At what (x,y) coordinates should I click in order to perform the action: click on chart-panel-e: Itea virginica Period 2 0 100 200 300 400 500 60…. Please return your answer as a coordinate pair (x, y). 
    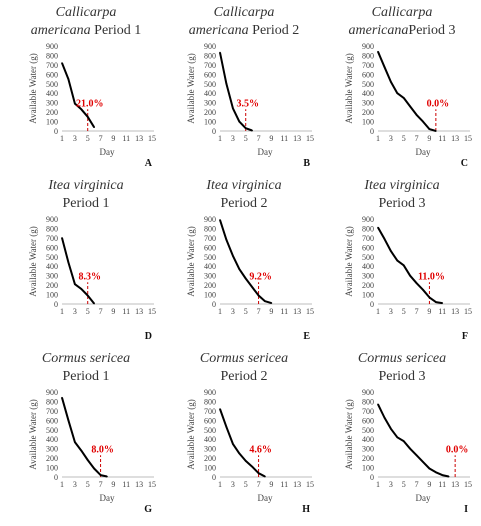
    Looking at the image, I should click on (244, 259).